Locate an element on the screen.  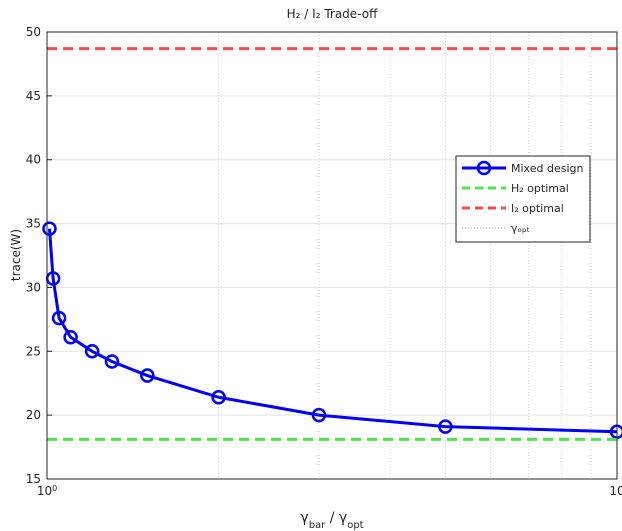
y-axis-label: trace(W) is located at coordinates (16, 255).